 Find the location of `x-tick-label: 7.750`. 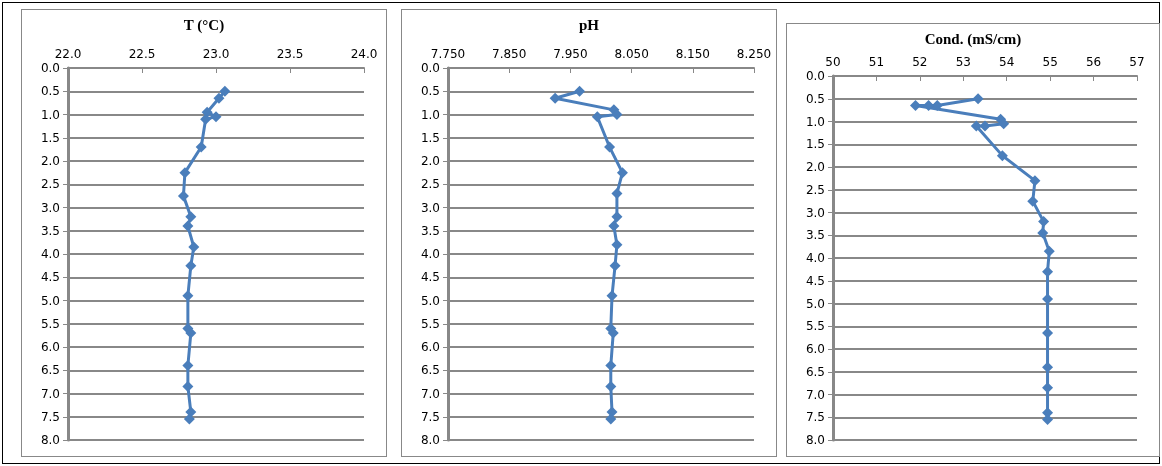

x-tick-label: 7.750 is located at coordinates (448, 54).